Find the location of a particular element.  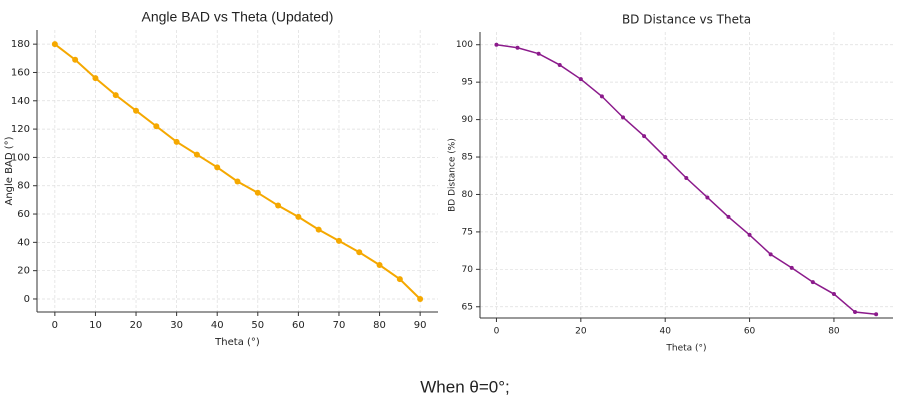

x-tick-label: 30 is located at coordinates (176, 325).